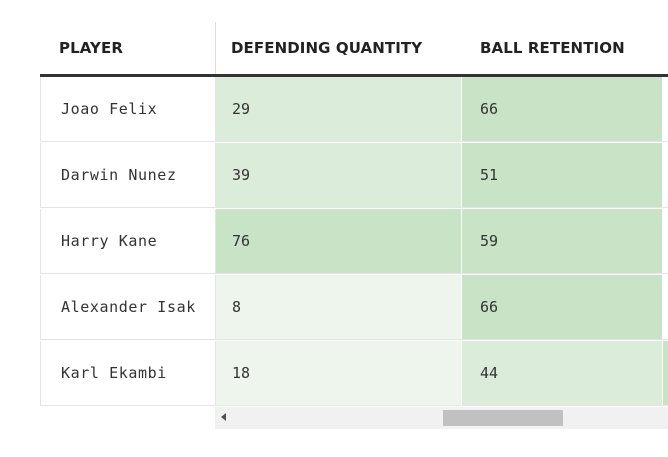 The image size is (668, 457). What do you see at coordinates (223, 417) in the screenshot?
I see `left-arrow-icon` at bounding box center [223, 417].